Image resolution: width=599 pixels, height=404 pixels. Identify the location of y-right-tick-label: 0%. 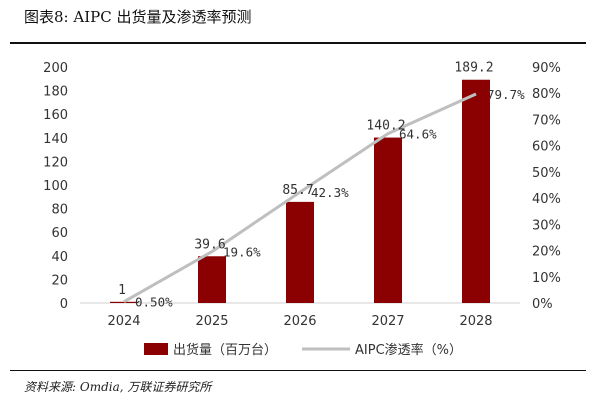
(542, 304).